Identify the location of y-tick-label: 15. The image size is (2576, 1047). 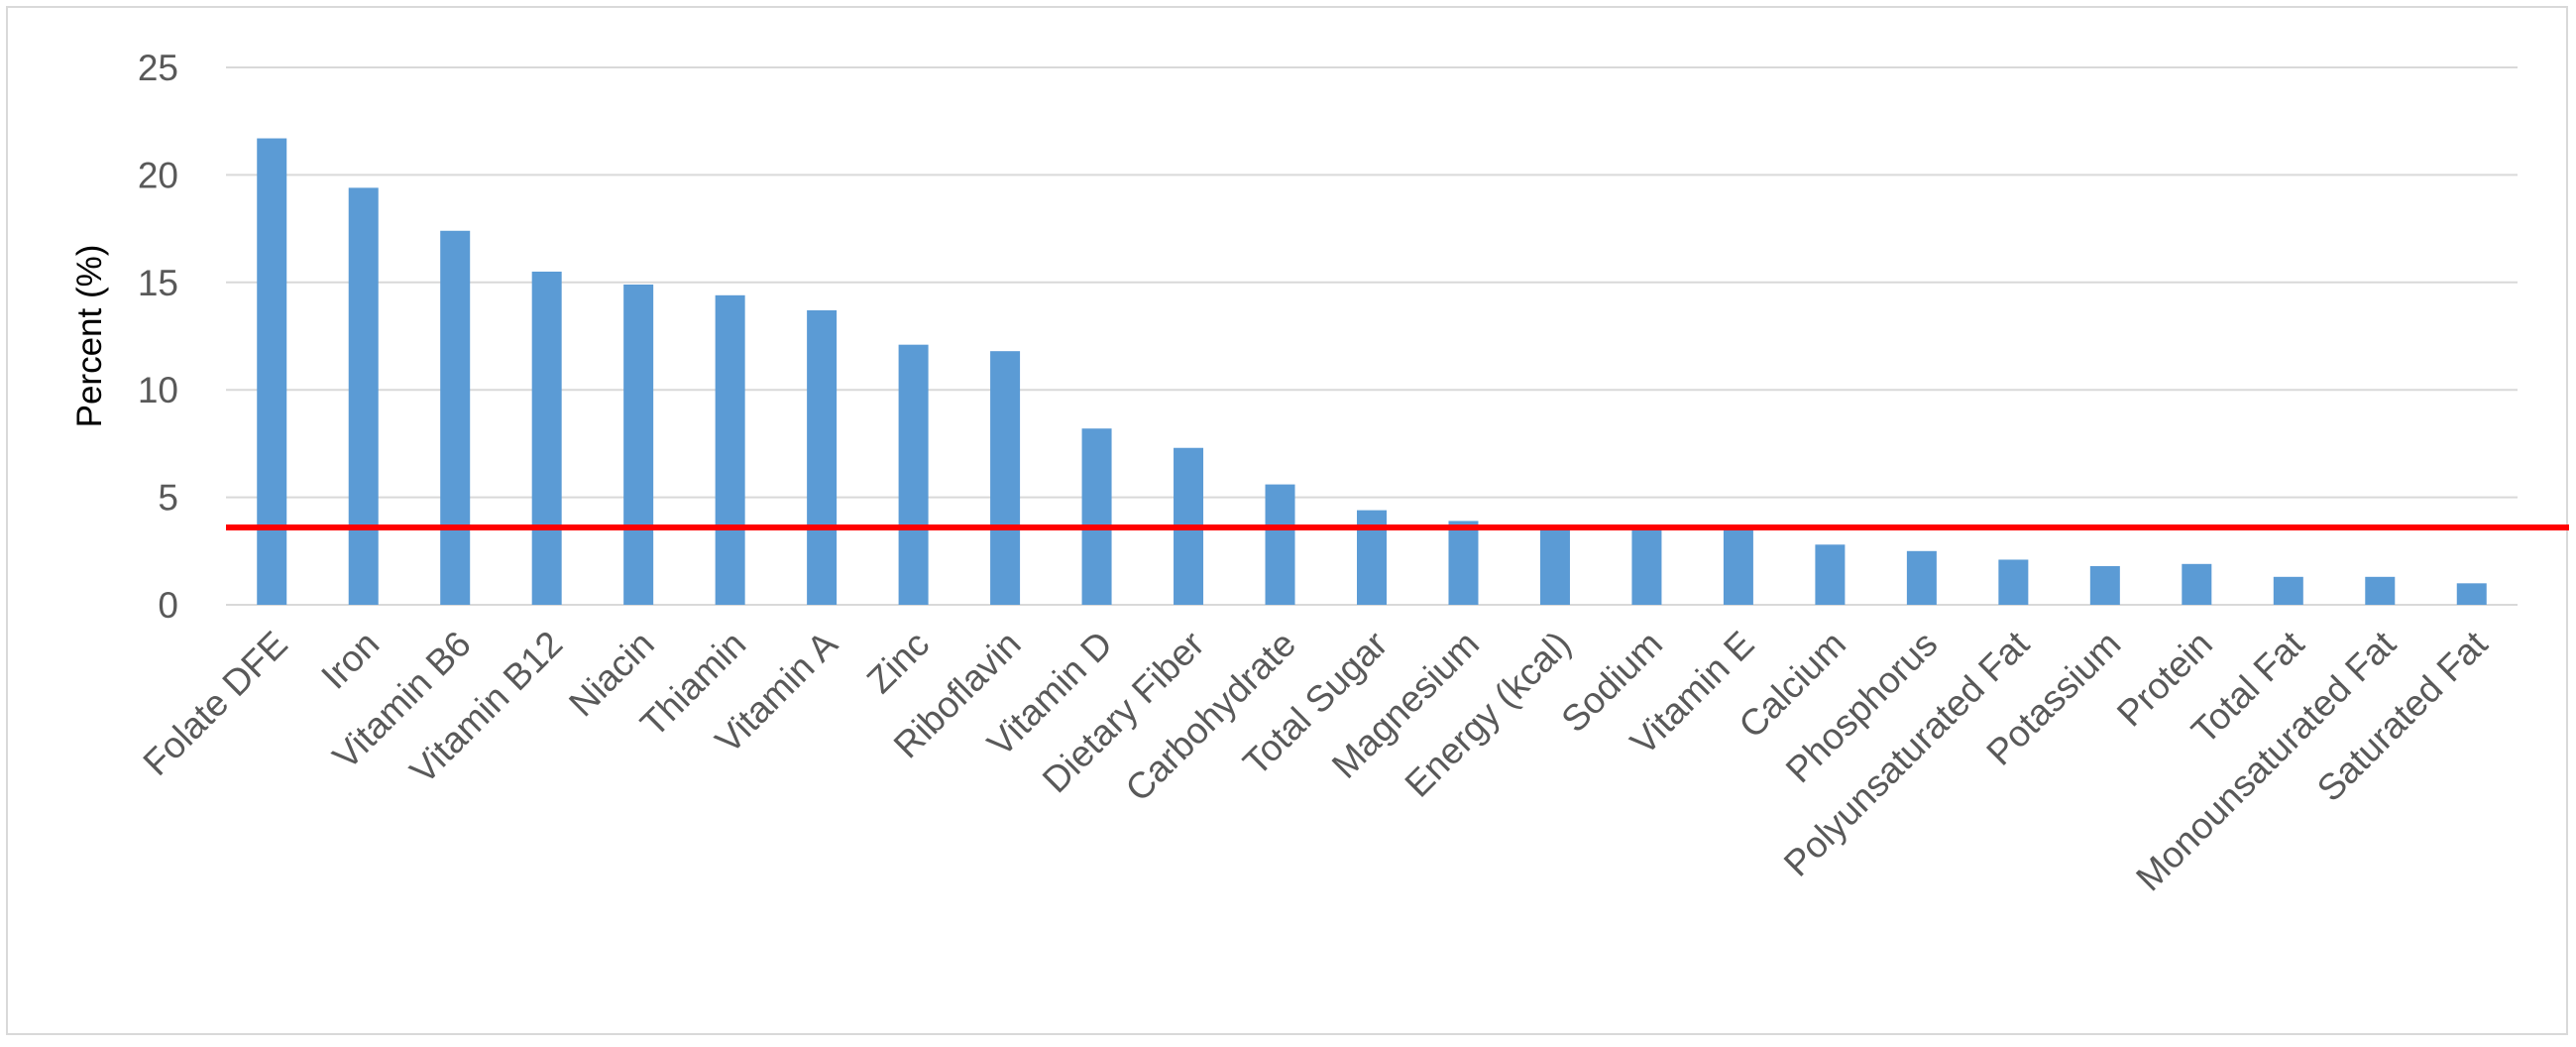
(158, 283).